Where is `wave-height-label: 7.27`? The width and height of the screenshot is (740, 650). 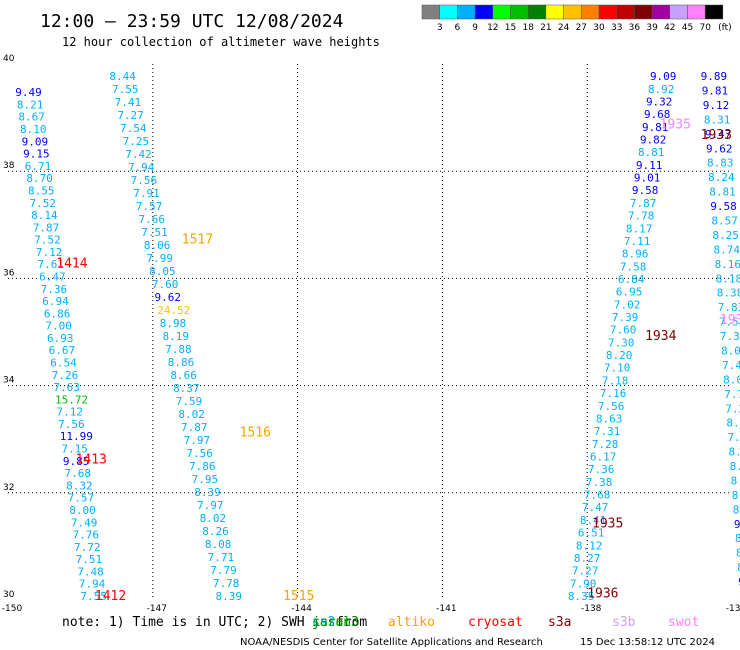
wave-height-label: 7.27 is located at coordinates (585, 571).